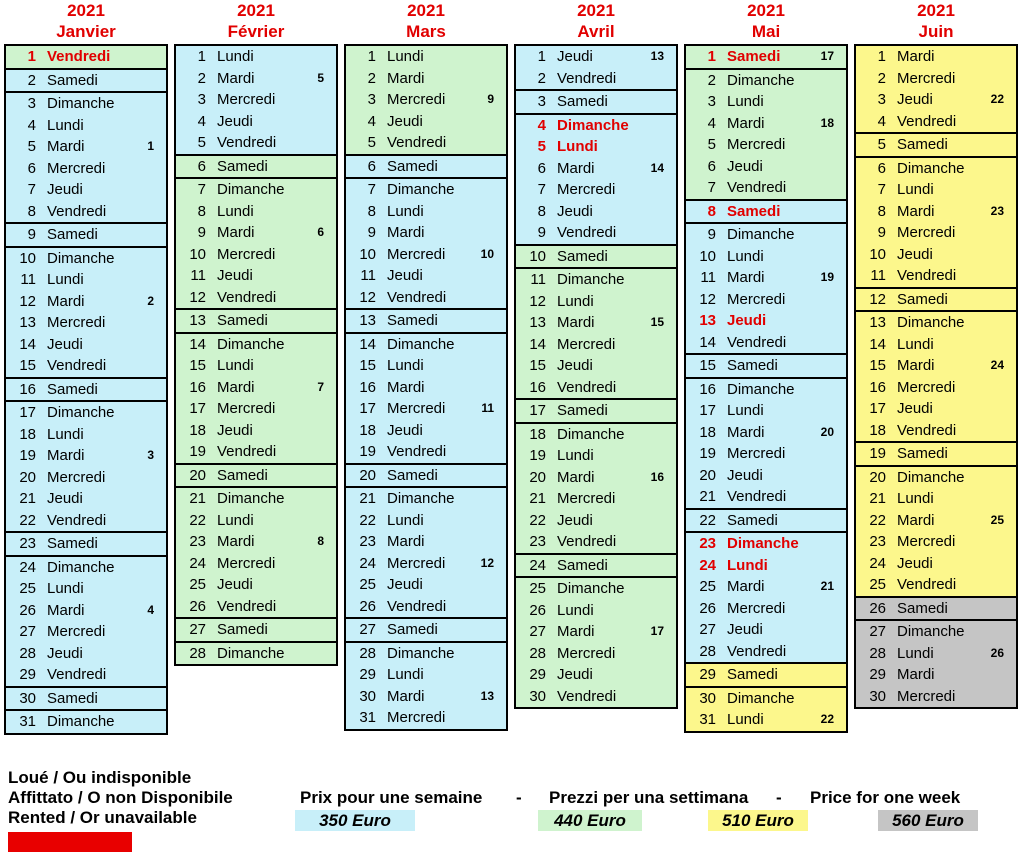  I want to click on day-number: 5, so click(541, 146).